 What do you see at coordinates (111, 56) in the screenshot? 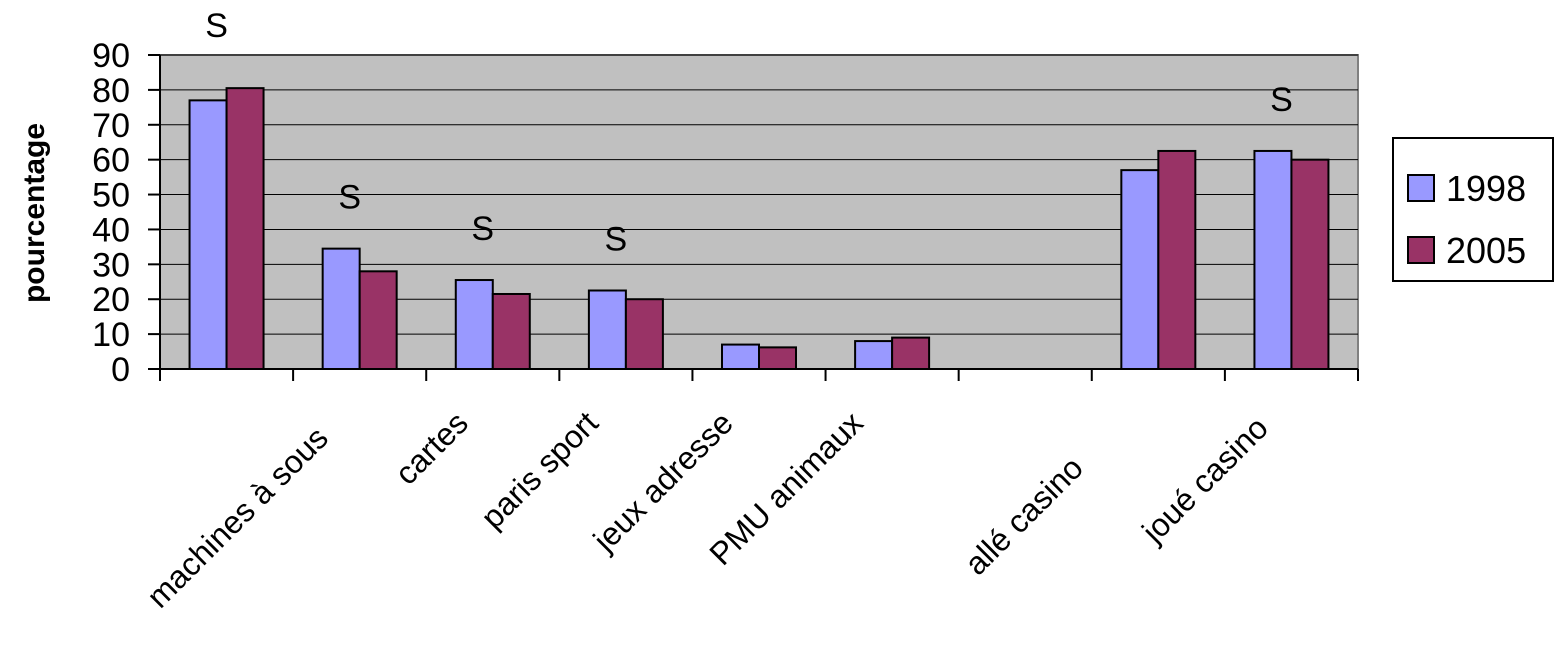
I see `y-tick-label: 90` at bounding box center [111, 56].